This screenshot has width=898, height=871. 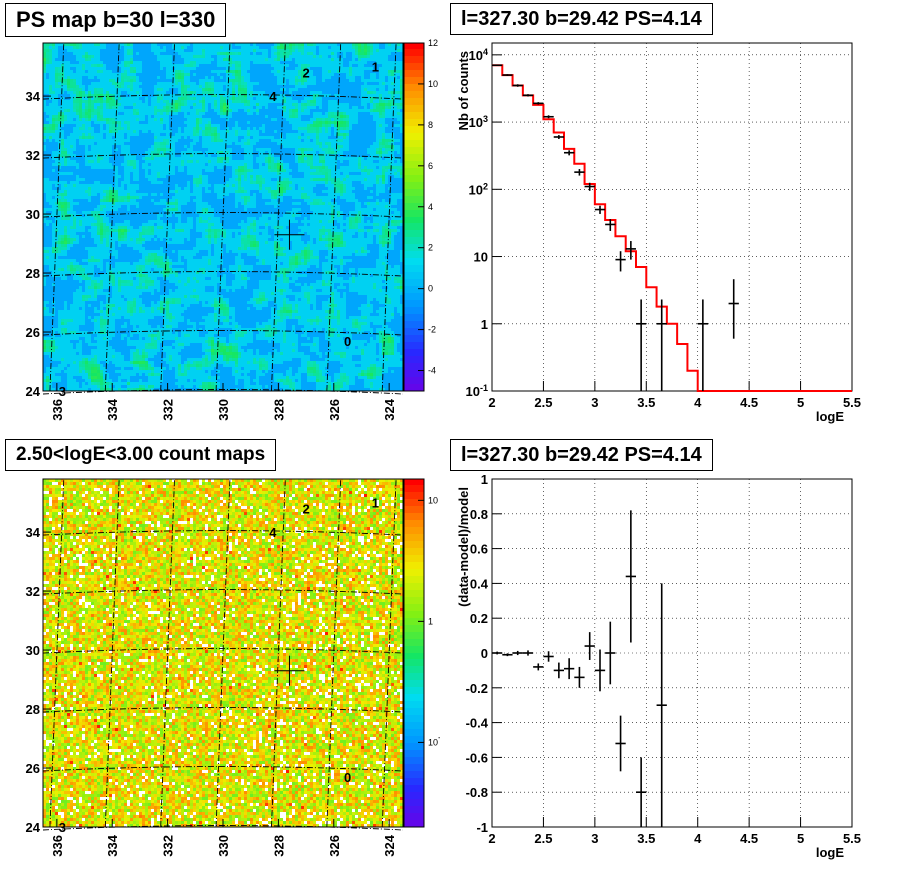 I want to click on x-tick-label: 3, so click(x=594, y=838).